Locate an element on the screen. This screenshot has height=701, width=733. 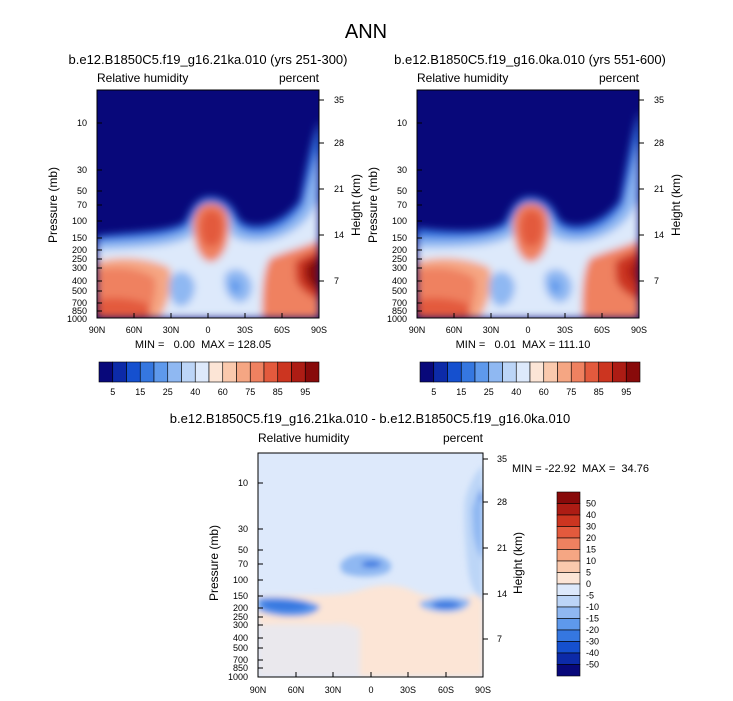
figure-title: ANN is located at coordinates (366, 32).